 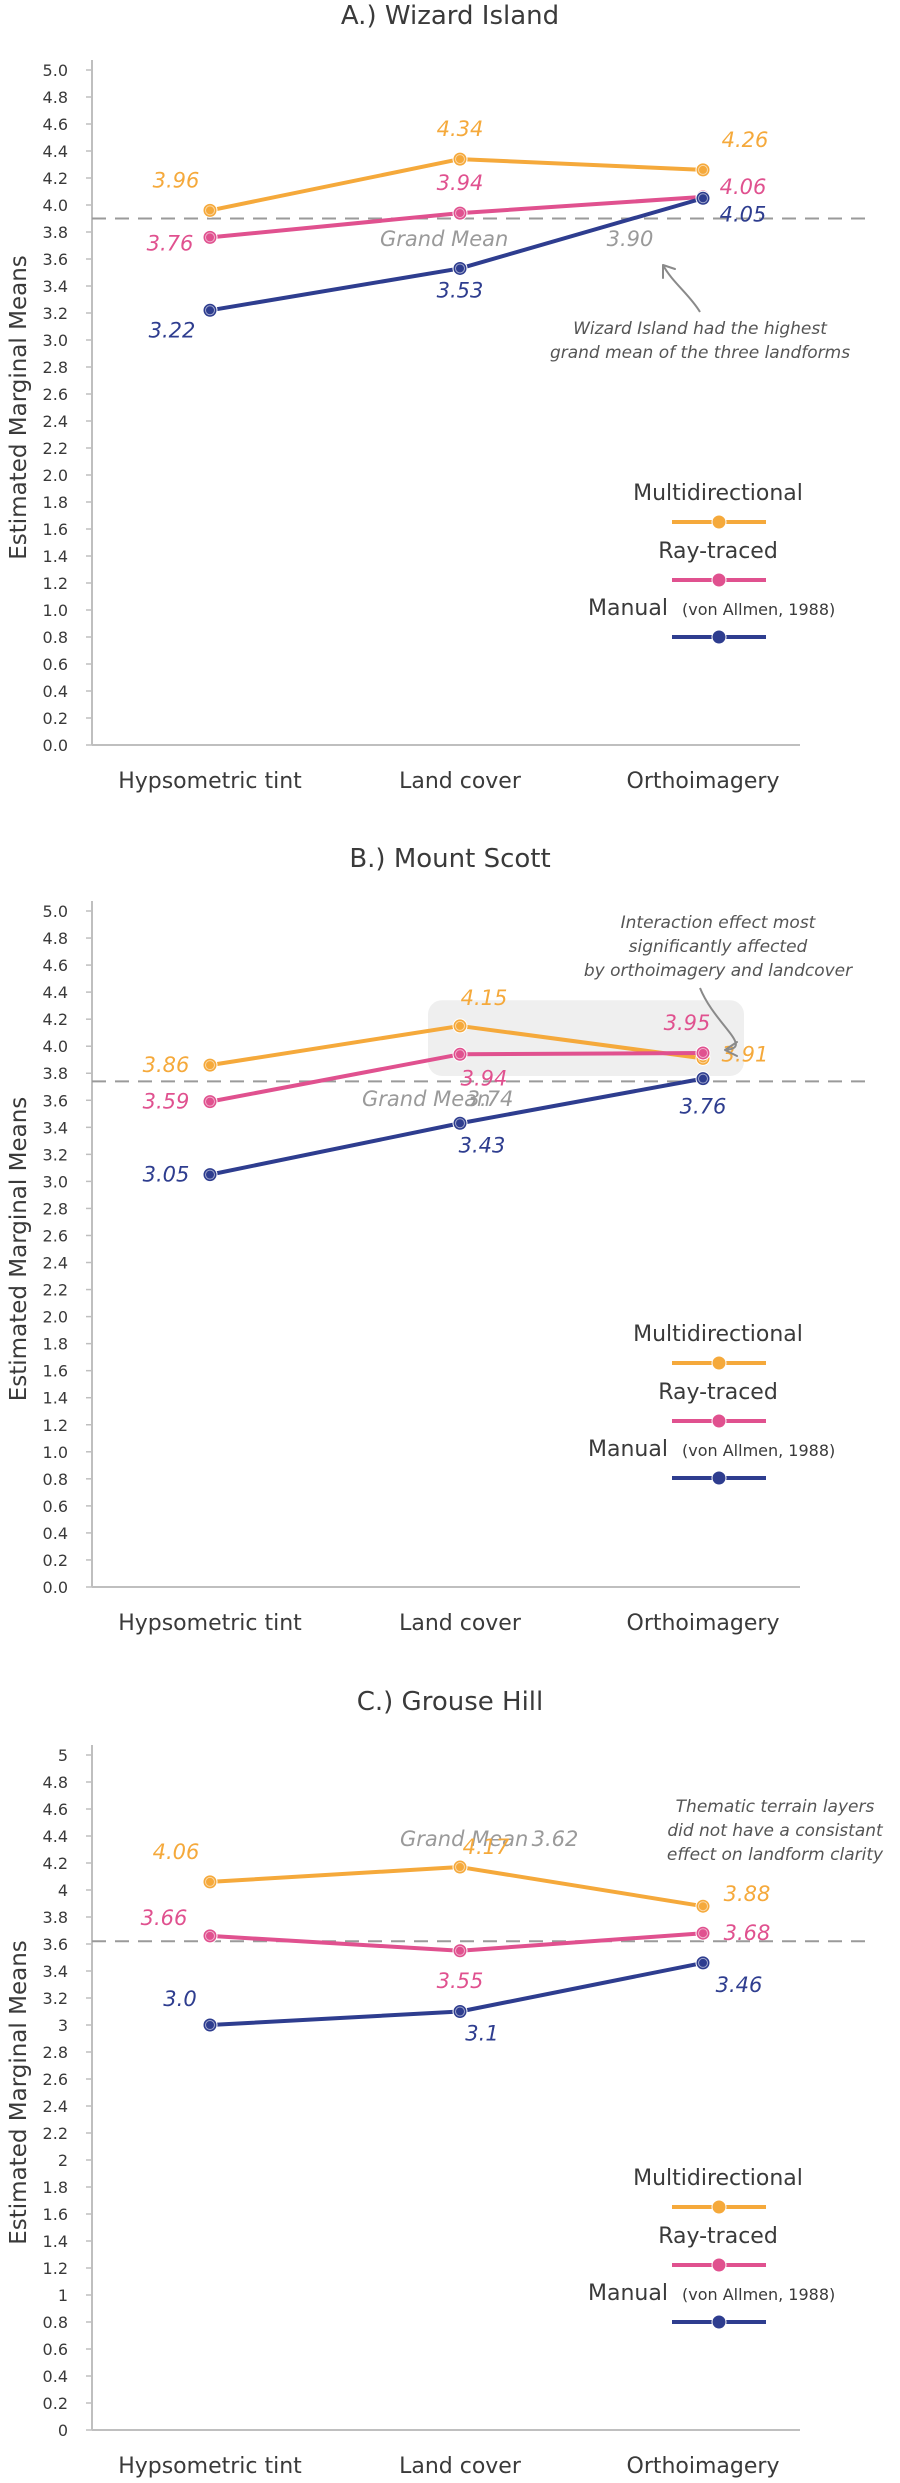 I want to click on y-tick-label: 4.8, so click(x=55, y=1782).